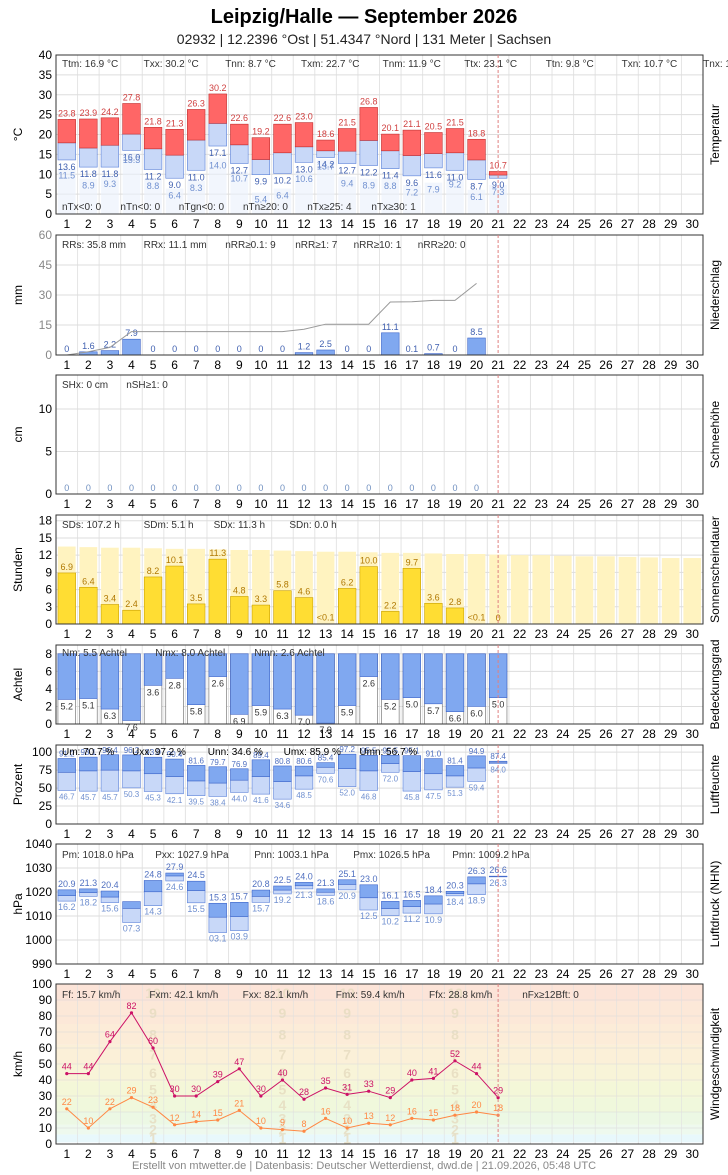 This screenshot has height=1175, width=728. Describe the element at coordinates (330, 64) in the screenshot. I see `temperature-stat: Txm: 22.7 °C` at that location.